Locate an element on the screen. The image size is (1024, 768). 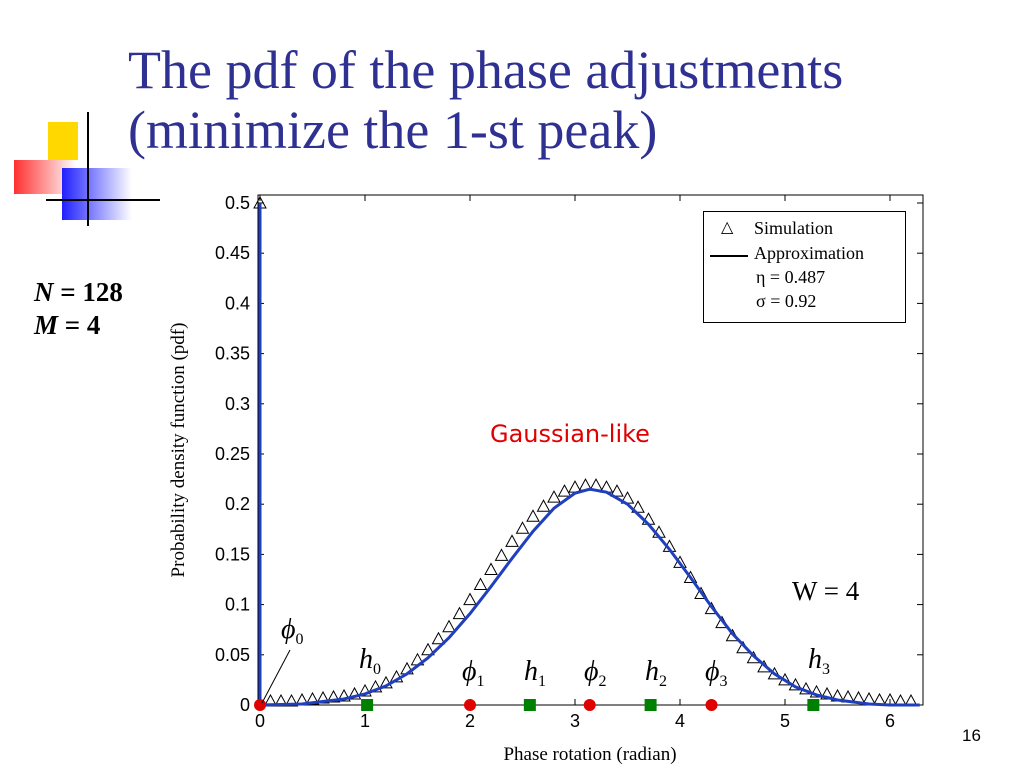
phi1-label: ϕ1 is located at coordinates (473, 673).